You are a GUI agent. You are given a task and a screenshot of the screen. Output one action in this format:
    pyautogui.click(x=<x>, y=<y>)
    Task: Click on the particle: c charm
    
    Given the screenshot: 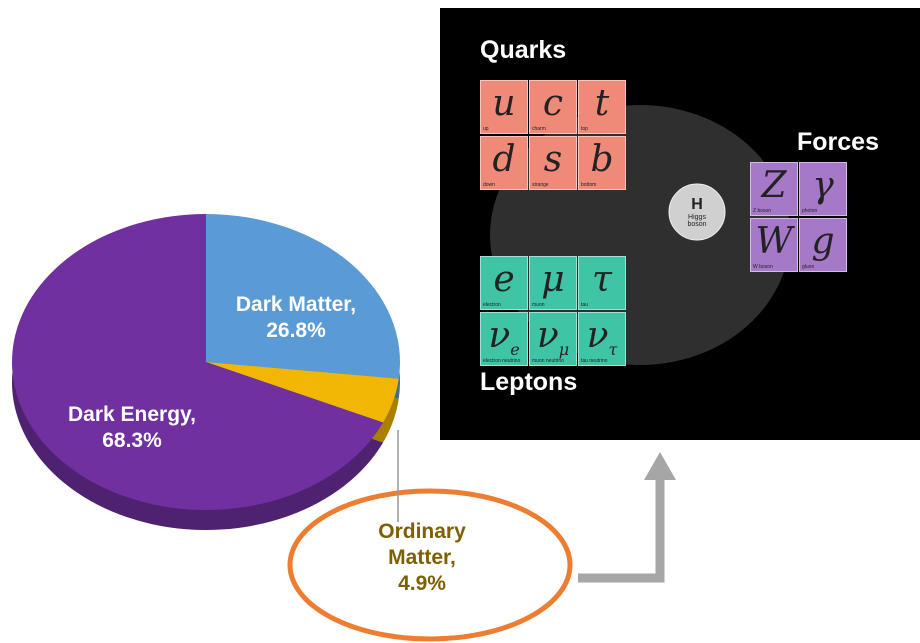 What is the action you would take?
    pyautogui.click(x=553, y=107)
    